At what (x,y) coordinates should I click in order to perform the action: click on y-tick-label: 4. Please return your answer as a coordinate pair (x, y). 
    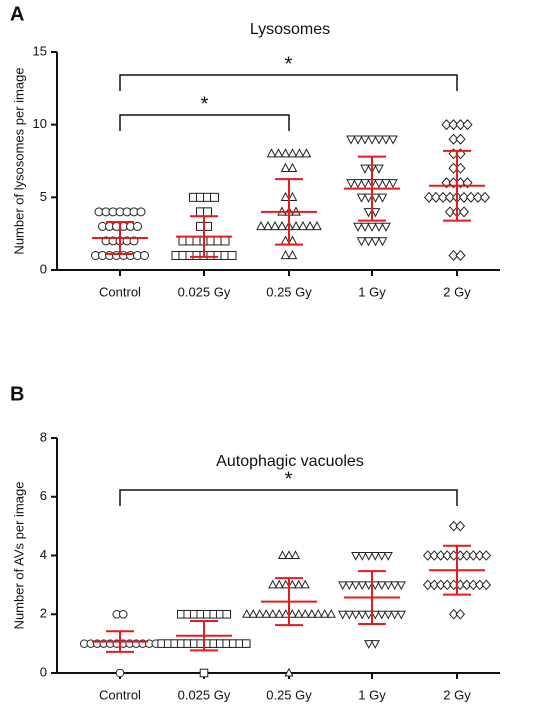
    Looking at the image, I should click on (43, 554).